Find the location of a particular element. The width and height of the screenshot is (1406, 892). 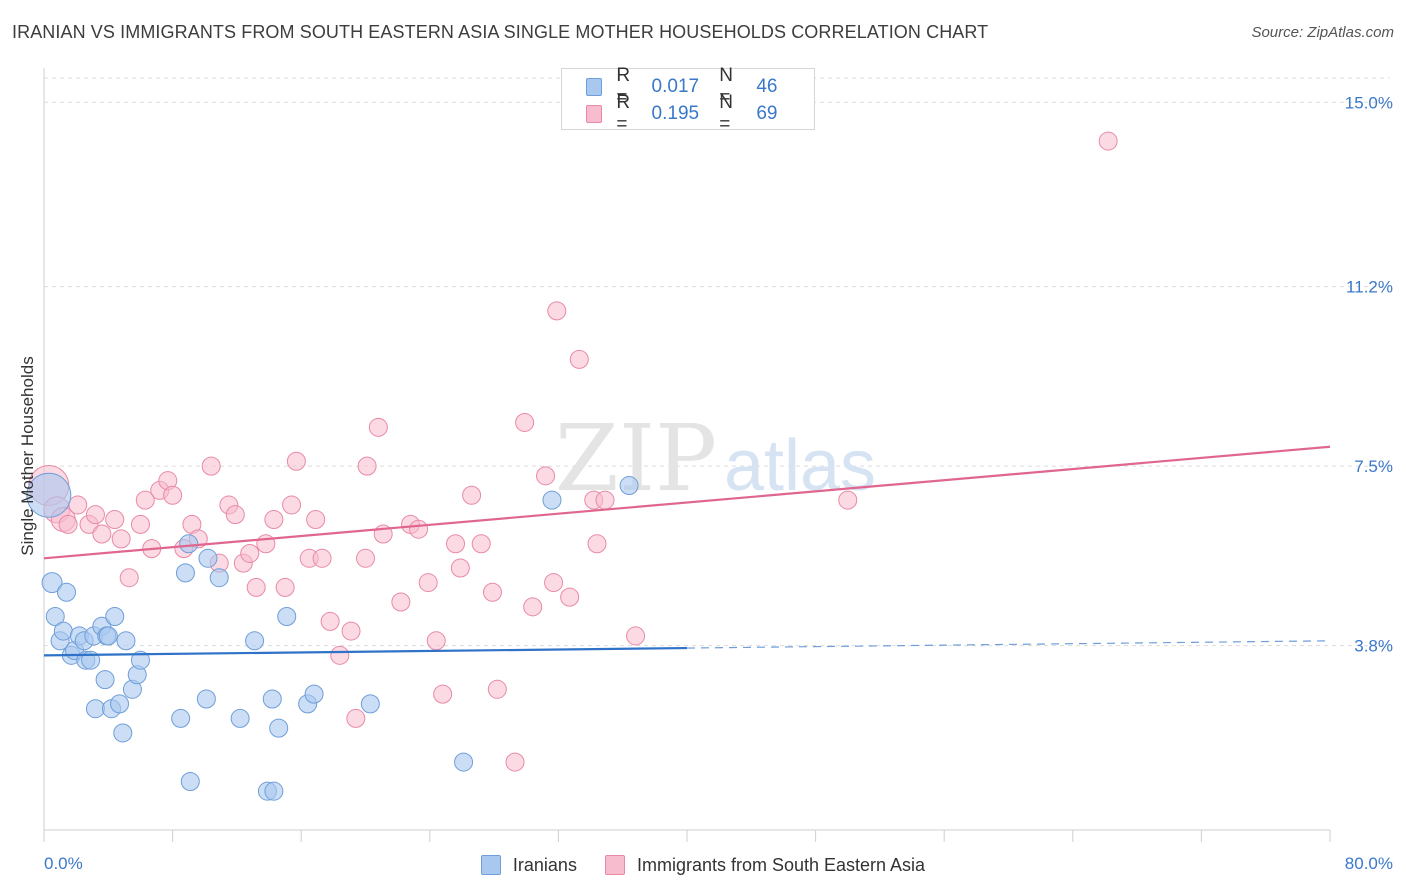

legend-n-value: 46 is located at coordinates (767, 86).